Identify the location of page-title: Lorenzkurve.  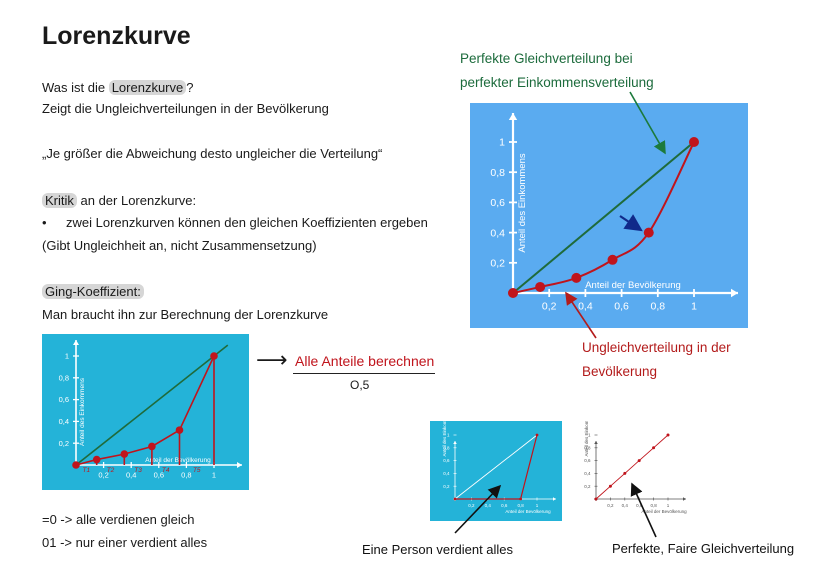
(116, 36).